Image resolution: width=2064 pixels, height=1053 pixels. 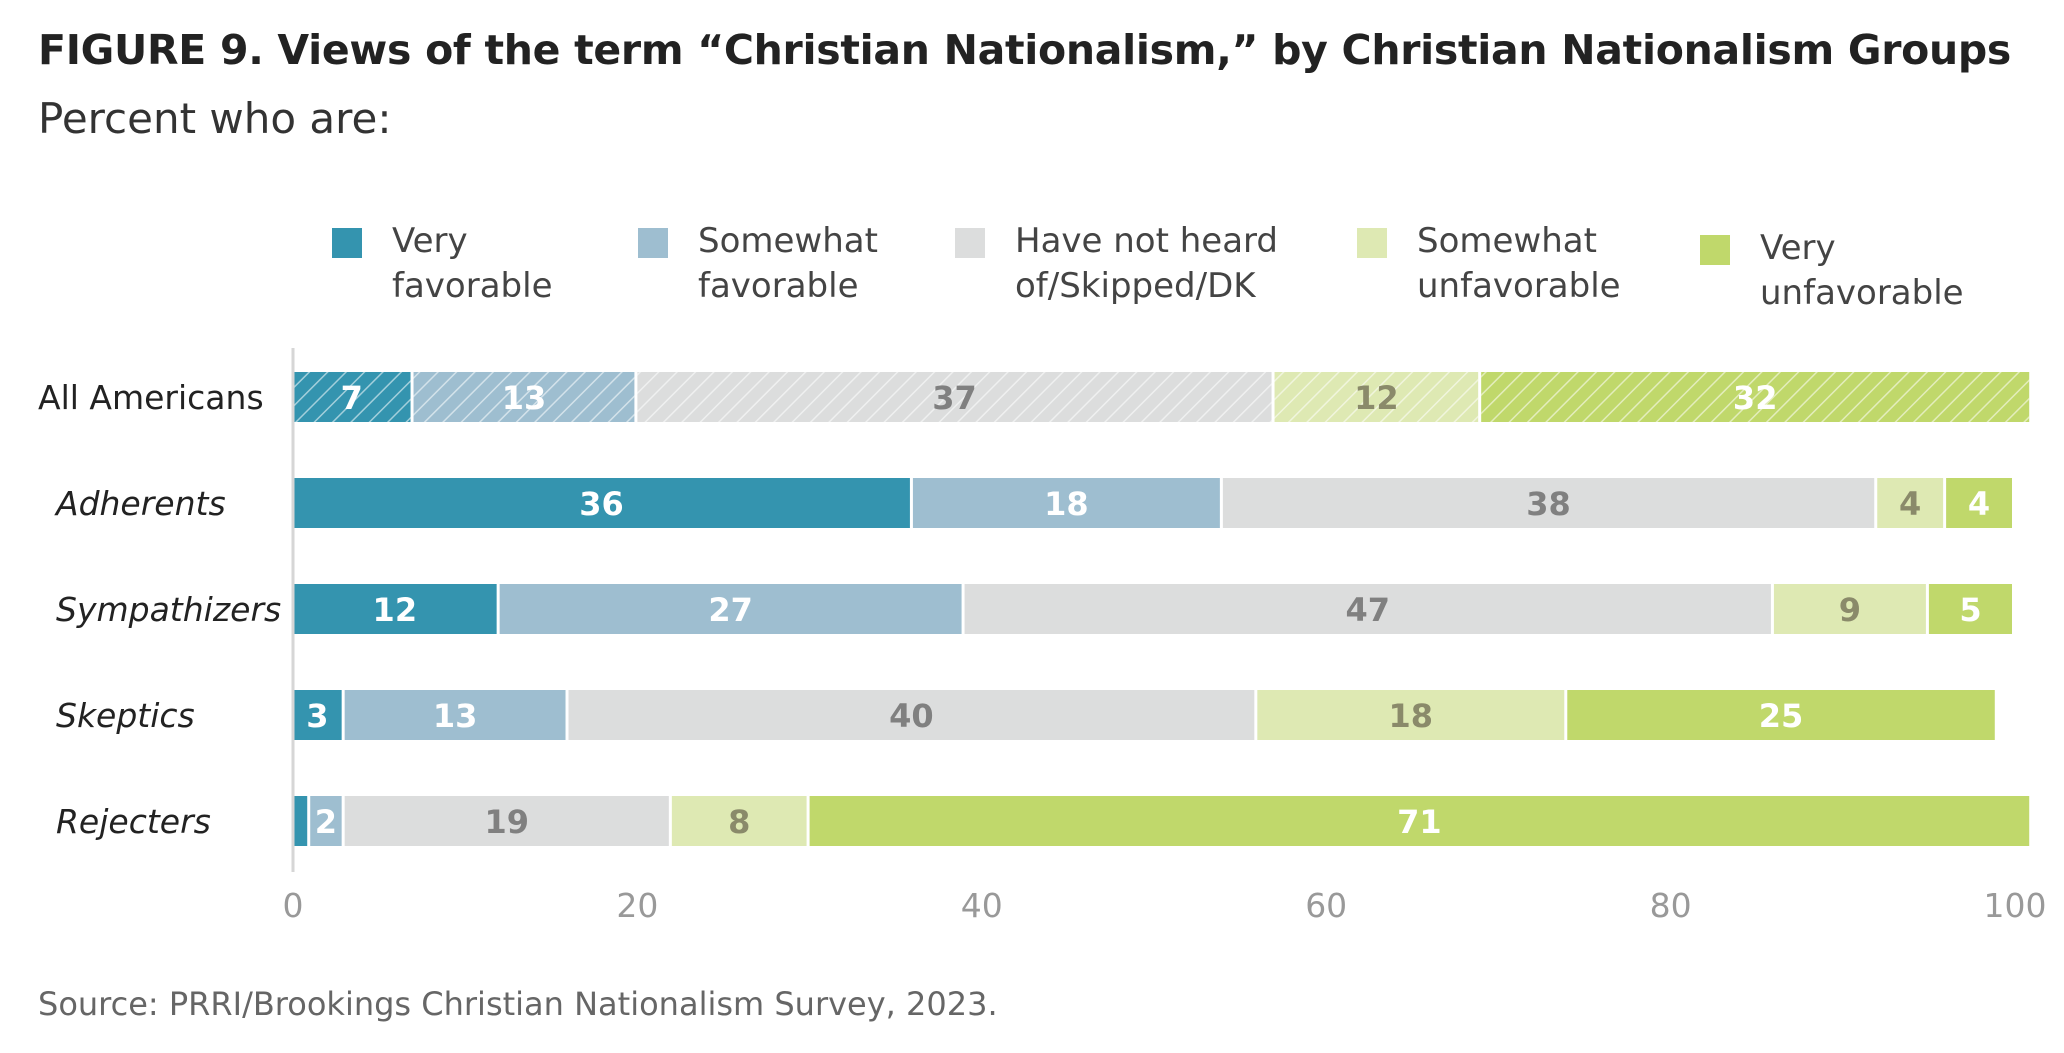 What do you see at coordinates (151, 397) in the screenshot?
I see `category-label: All Americans` at bounding box center [151, 397].